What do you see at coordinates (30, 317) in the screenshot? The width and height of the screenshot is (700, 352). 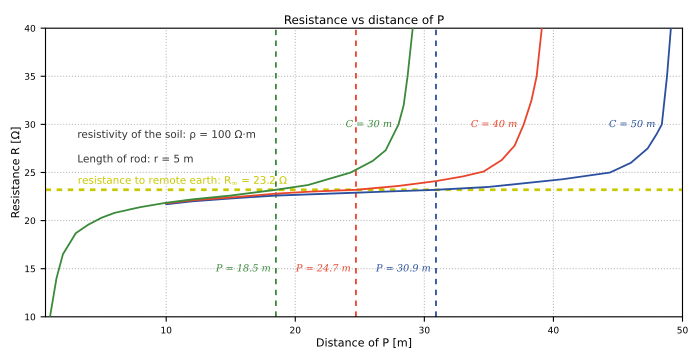 I see `y-tick-label: 10` at bounding box center [30, 317].